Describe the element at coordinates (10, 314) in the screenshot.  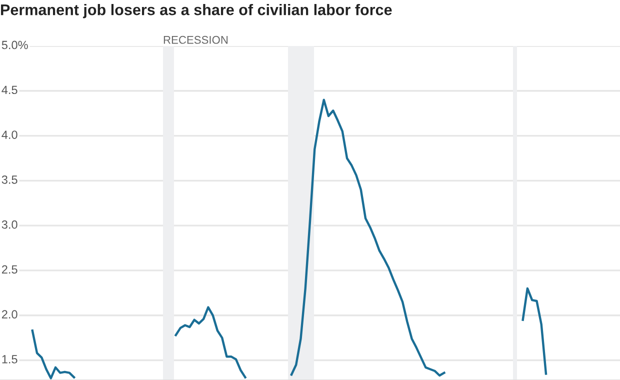
I see `y-tick-label: 2.0` at that location.